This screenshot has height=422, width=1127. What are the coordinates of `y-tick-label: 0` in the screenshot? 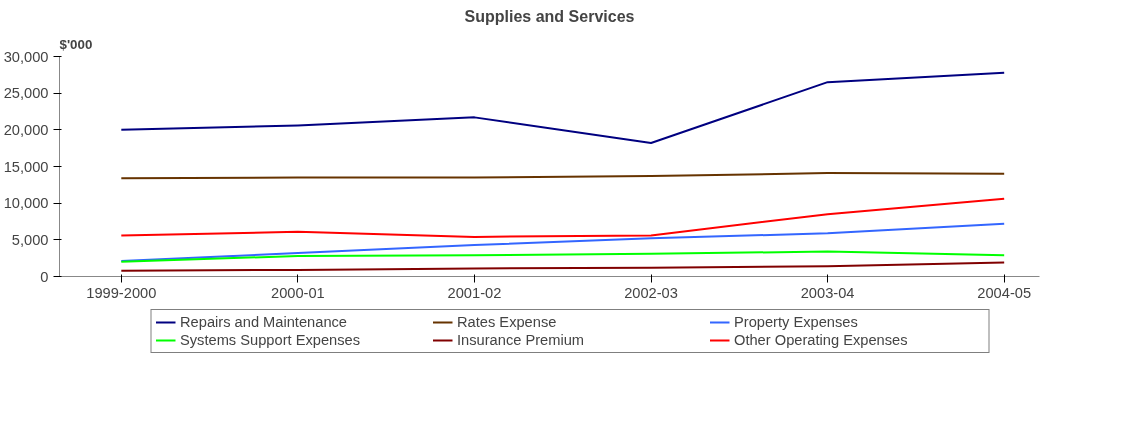 It's located at (44, 276).